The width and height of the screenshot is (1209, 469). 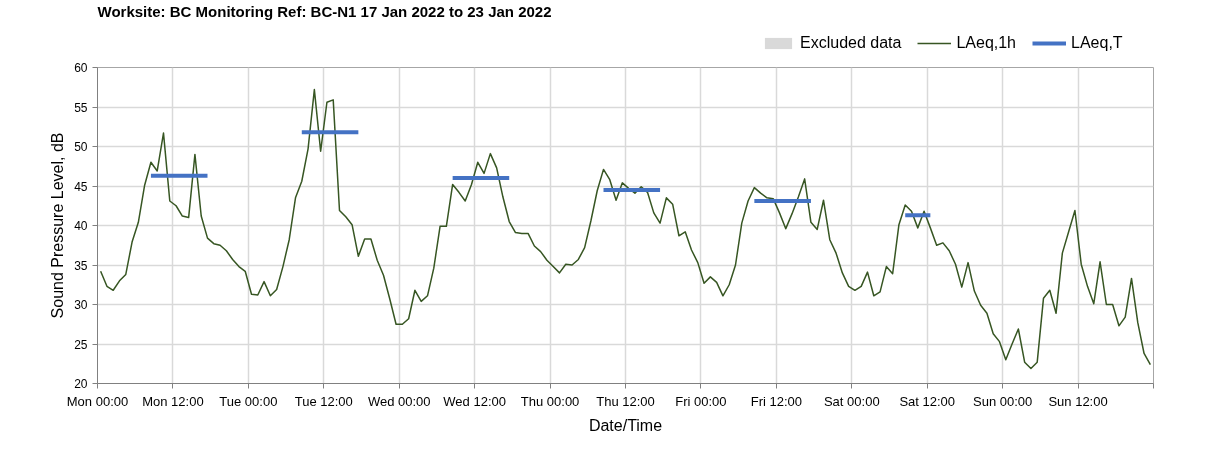 What do you see at coordinates (173, 401) in the screenshot?
I see `x-tick-label: Mon 12:00` at bounding box center [173, 401].